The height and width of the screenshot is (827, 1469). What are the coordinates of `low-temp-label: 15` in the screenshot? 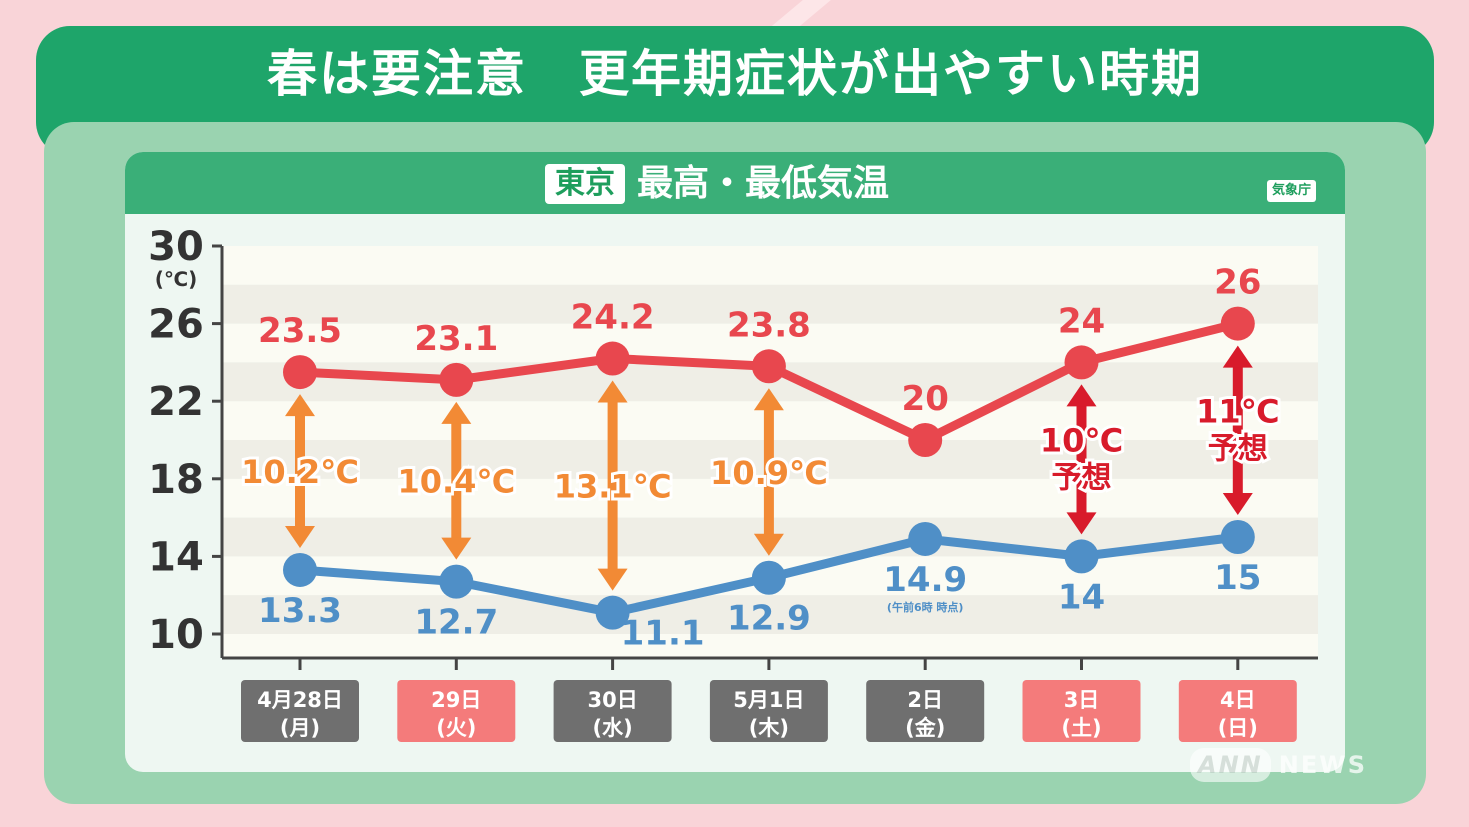 It's located at (1237, 578).